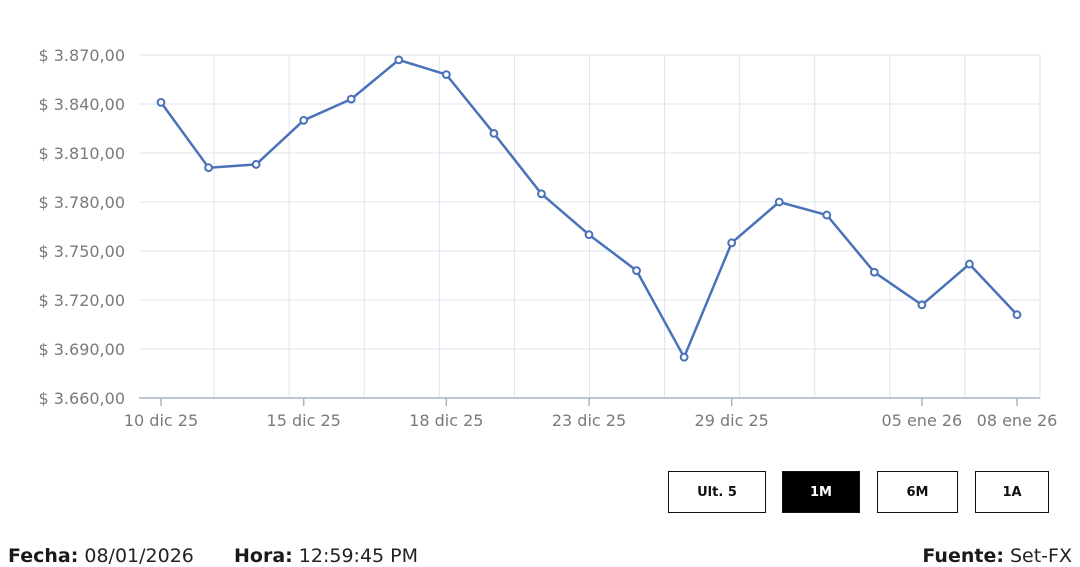  What do you see at coordinates (963, 556) in the screenshot?
I see `source-label: Fuente:` at bounding box center [963, 556].